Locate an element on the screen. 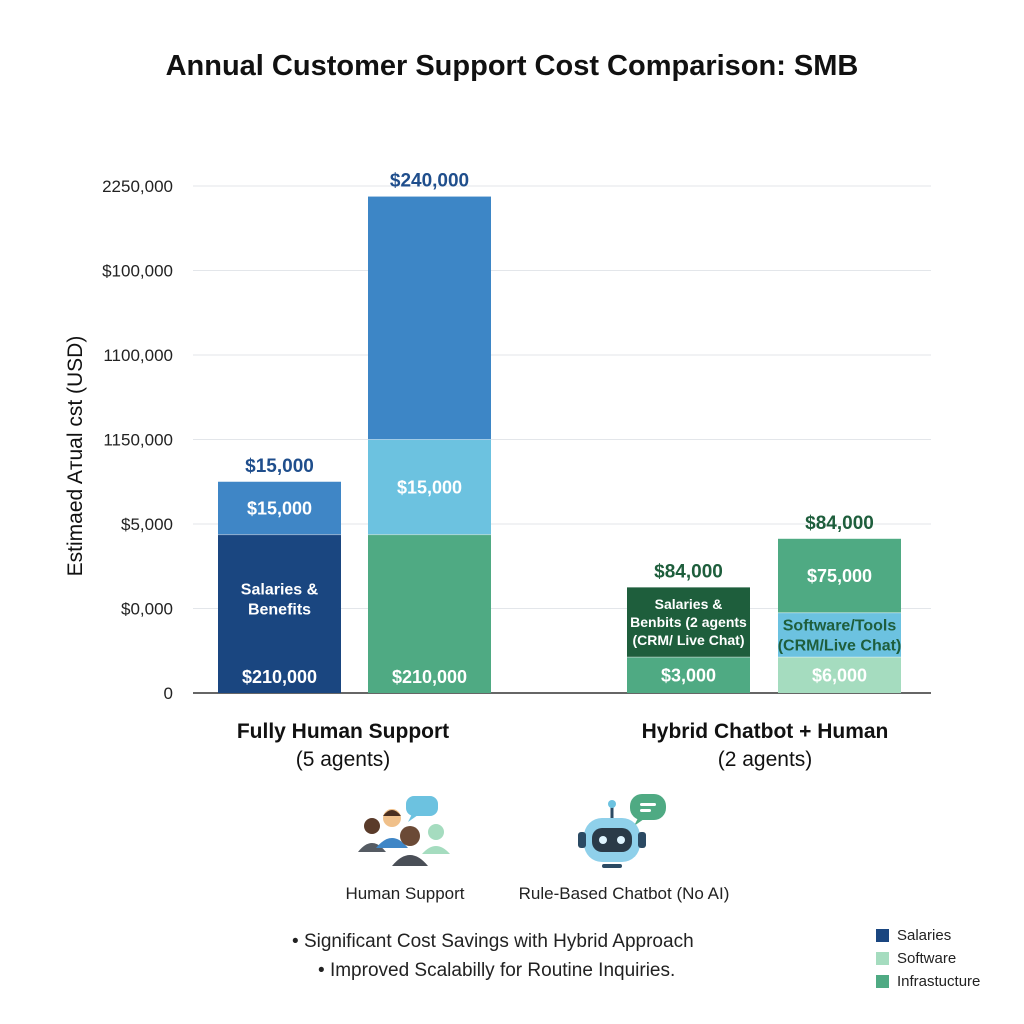 This screenshot has height=1024, width=1024. segment-label: (CRM/Live Chat) is located at coordinates (840, 646).